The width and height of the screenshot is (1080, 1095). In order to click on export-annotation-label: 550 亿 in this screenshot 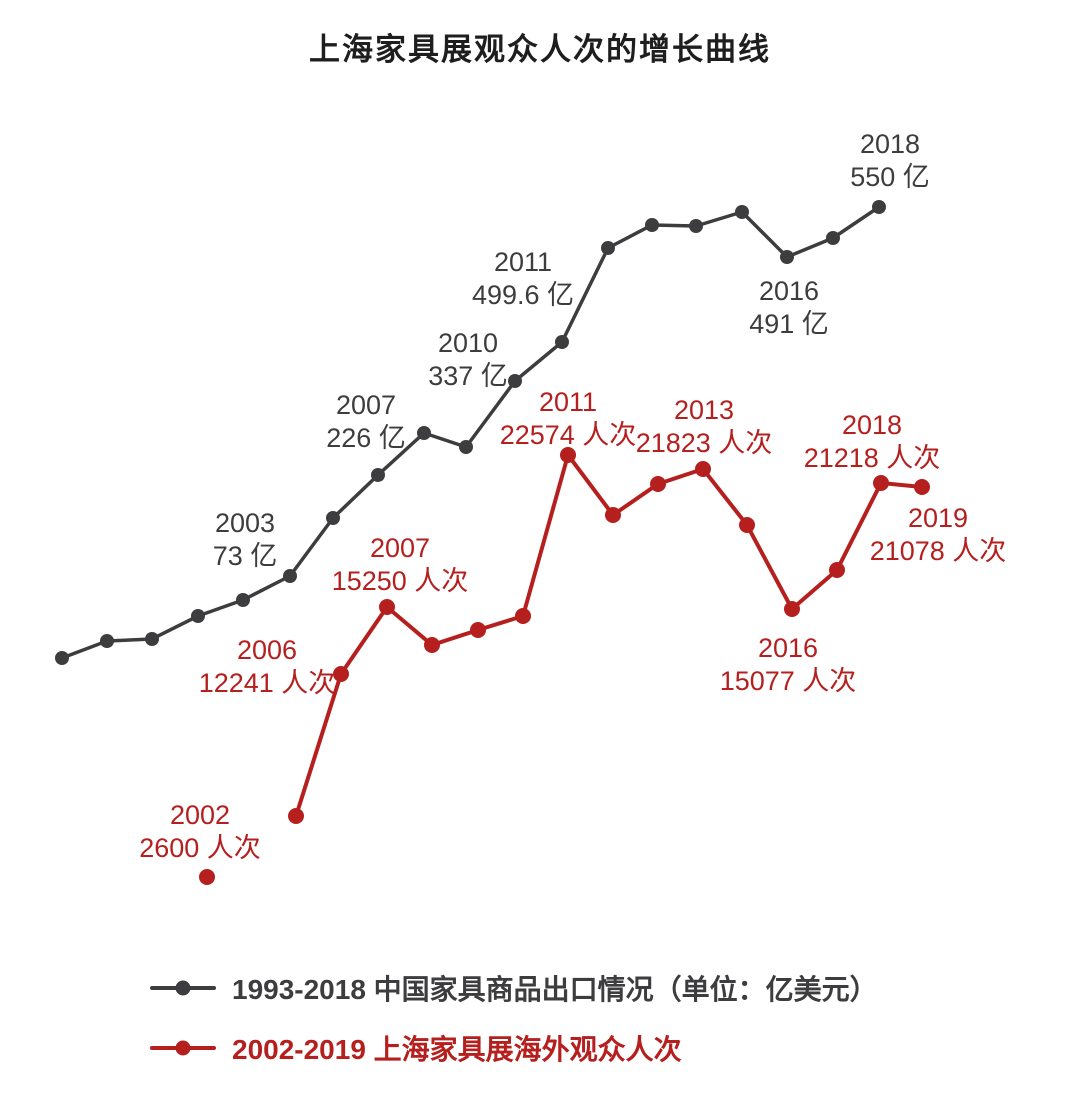, I will do `click(890, 177)`.